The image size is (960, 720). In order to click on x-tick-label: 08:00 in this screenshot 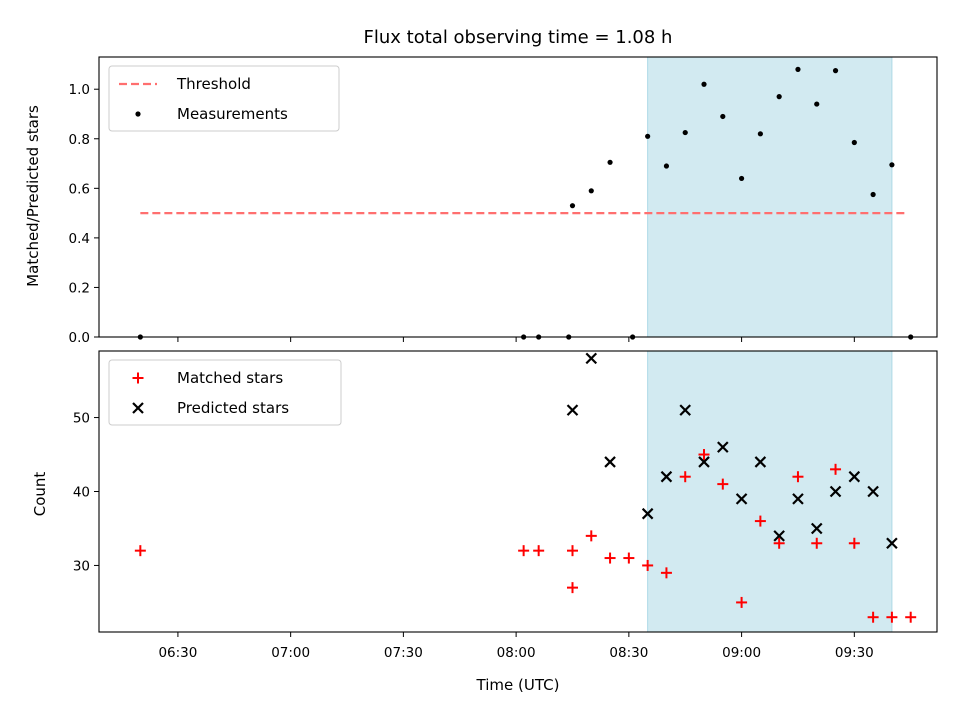, I will do `click(516, 653)`.